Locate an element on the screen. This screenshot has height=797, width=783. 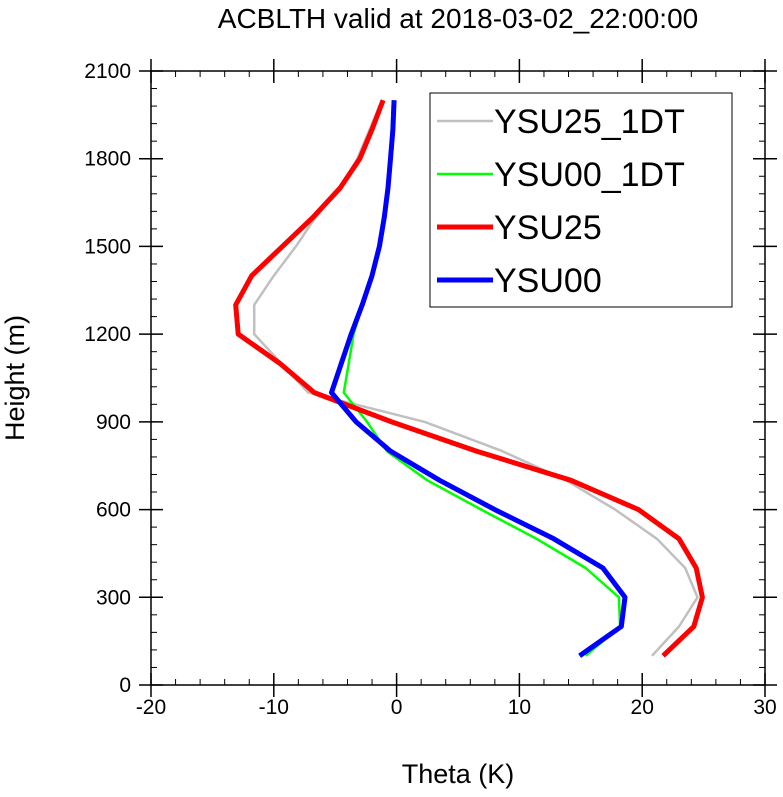
y-tick-label: 0 is located at coordinates (125, 685).